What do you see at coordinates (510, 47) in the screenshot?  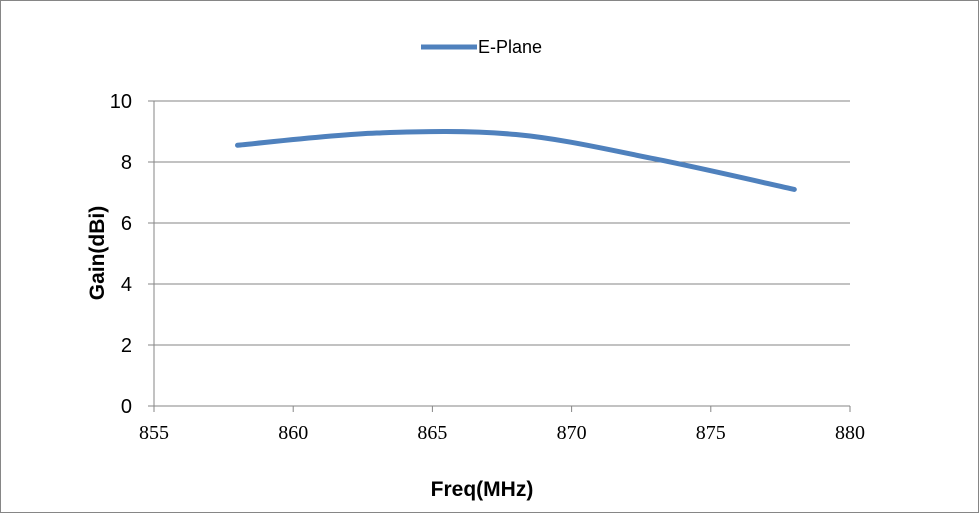 I see `legend-label-e-plane: E-Plane` at bounding box center [510, 47].